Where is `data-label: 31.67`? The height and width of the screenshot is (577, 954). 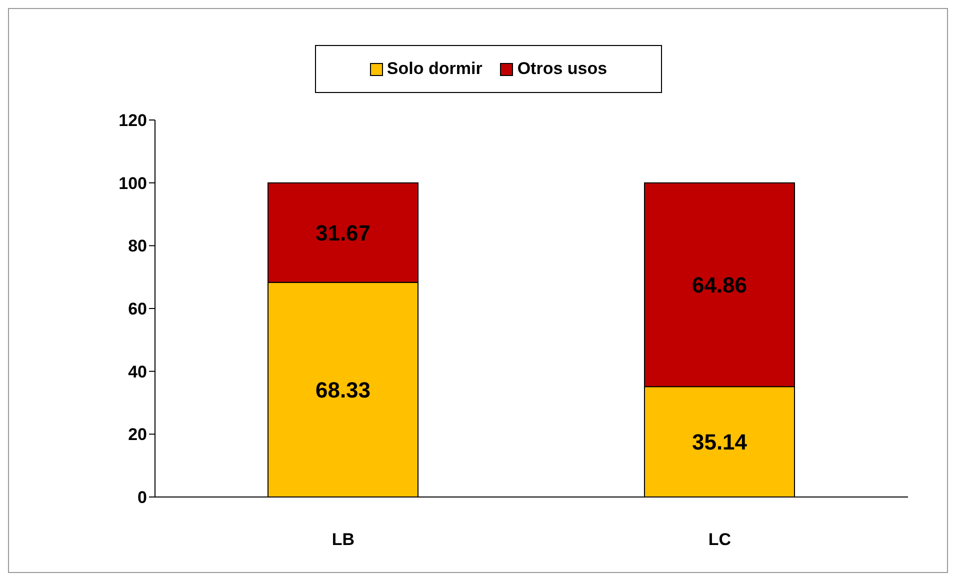
data-label: 31.67 is located at coordinates (343, 233).